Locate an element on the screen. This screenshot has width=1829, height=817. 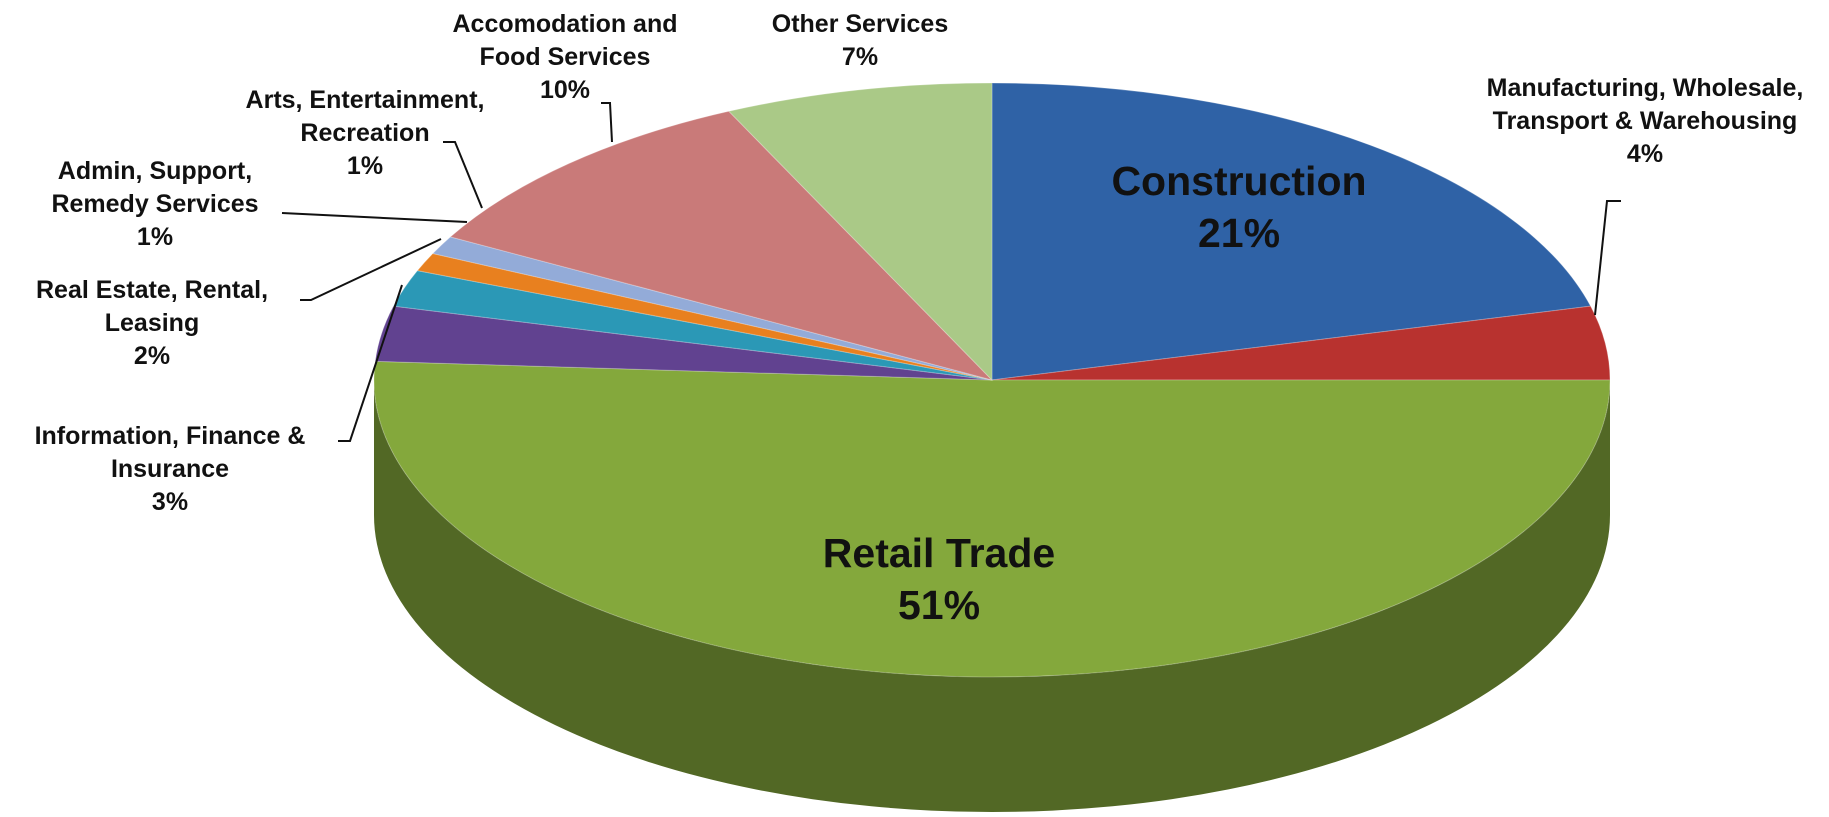
value-label: 2% is located at coordinates (152, 356).